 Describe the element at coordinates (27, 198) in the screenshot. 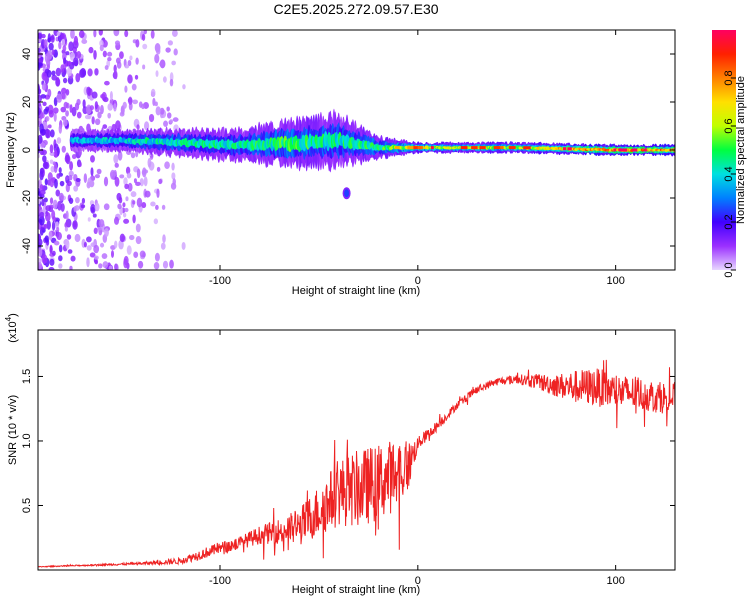

I see `spectrogram-y-tick-label: -20` at that location.